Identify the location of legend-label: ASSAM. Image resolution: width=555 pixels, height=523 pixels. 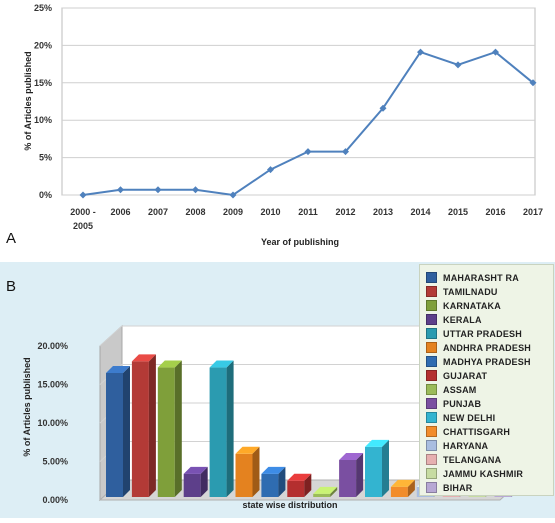
(460, 389).